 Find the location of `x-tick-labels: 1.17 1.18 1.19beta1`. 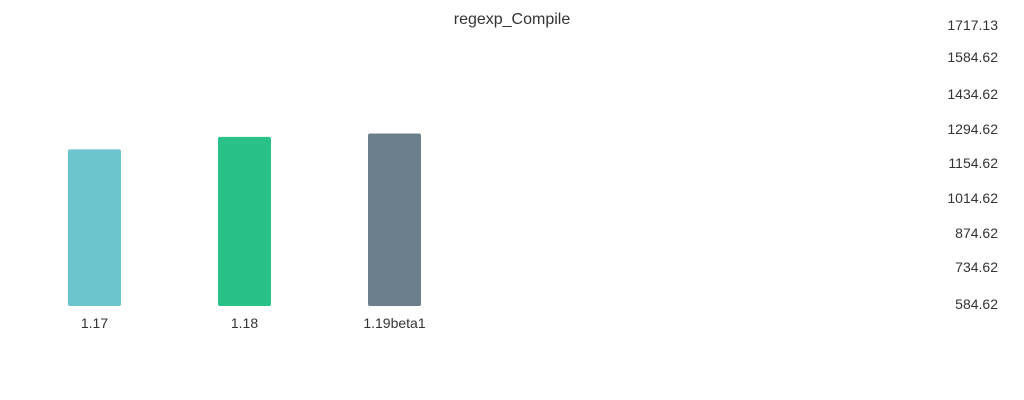

x-tick-labels: 1.17 1.18 1.19beta1 is located at coordinates (253, 323).